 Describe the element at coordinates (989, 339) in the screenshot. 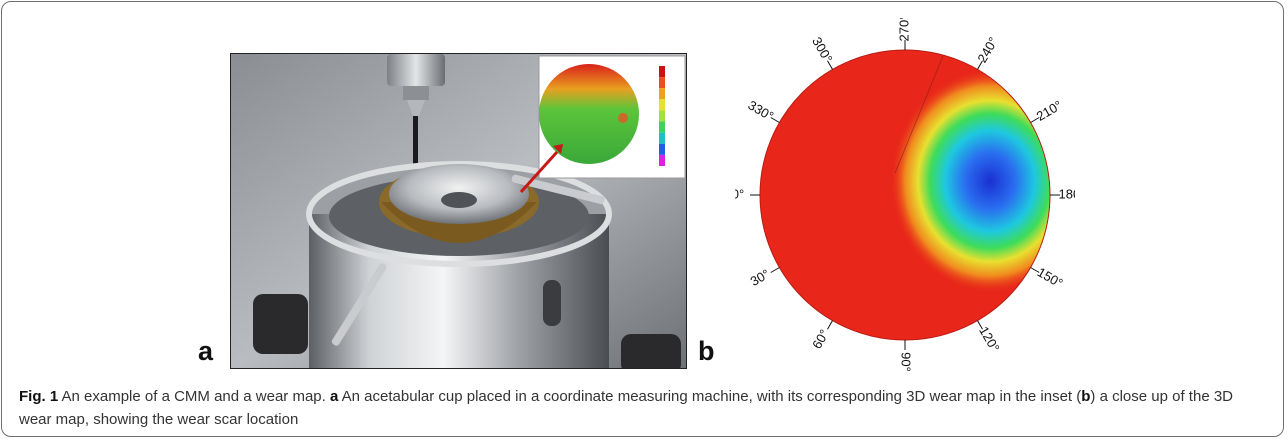

I see `angle-label: 120°` at that location.